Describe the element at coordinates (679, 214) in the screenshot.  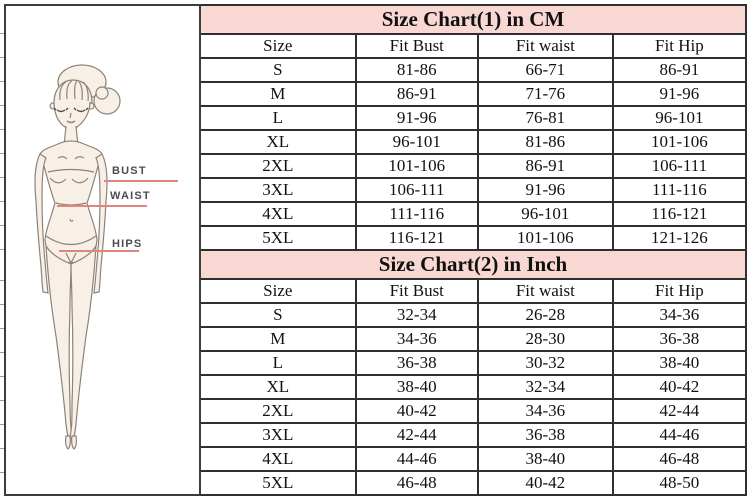
I see `measurement-cell: 116-121` at that location.